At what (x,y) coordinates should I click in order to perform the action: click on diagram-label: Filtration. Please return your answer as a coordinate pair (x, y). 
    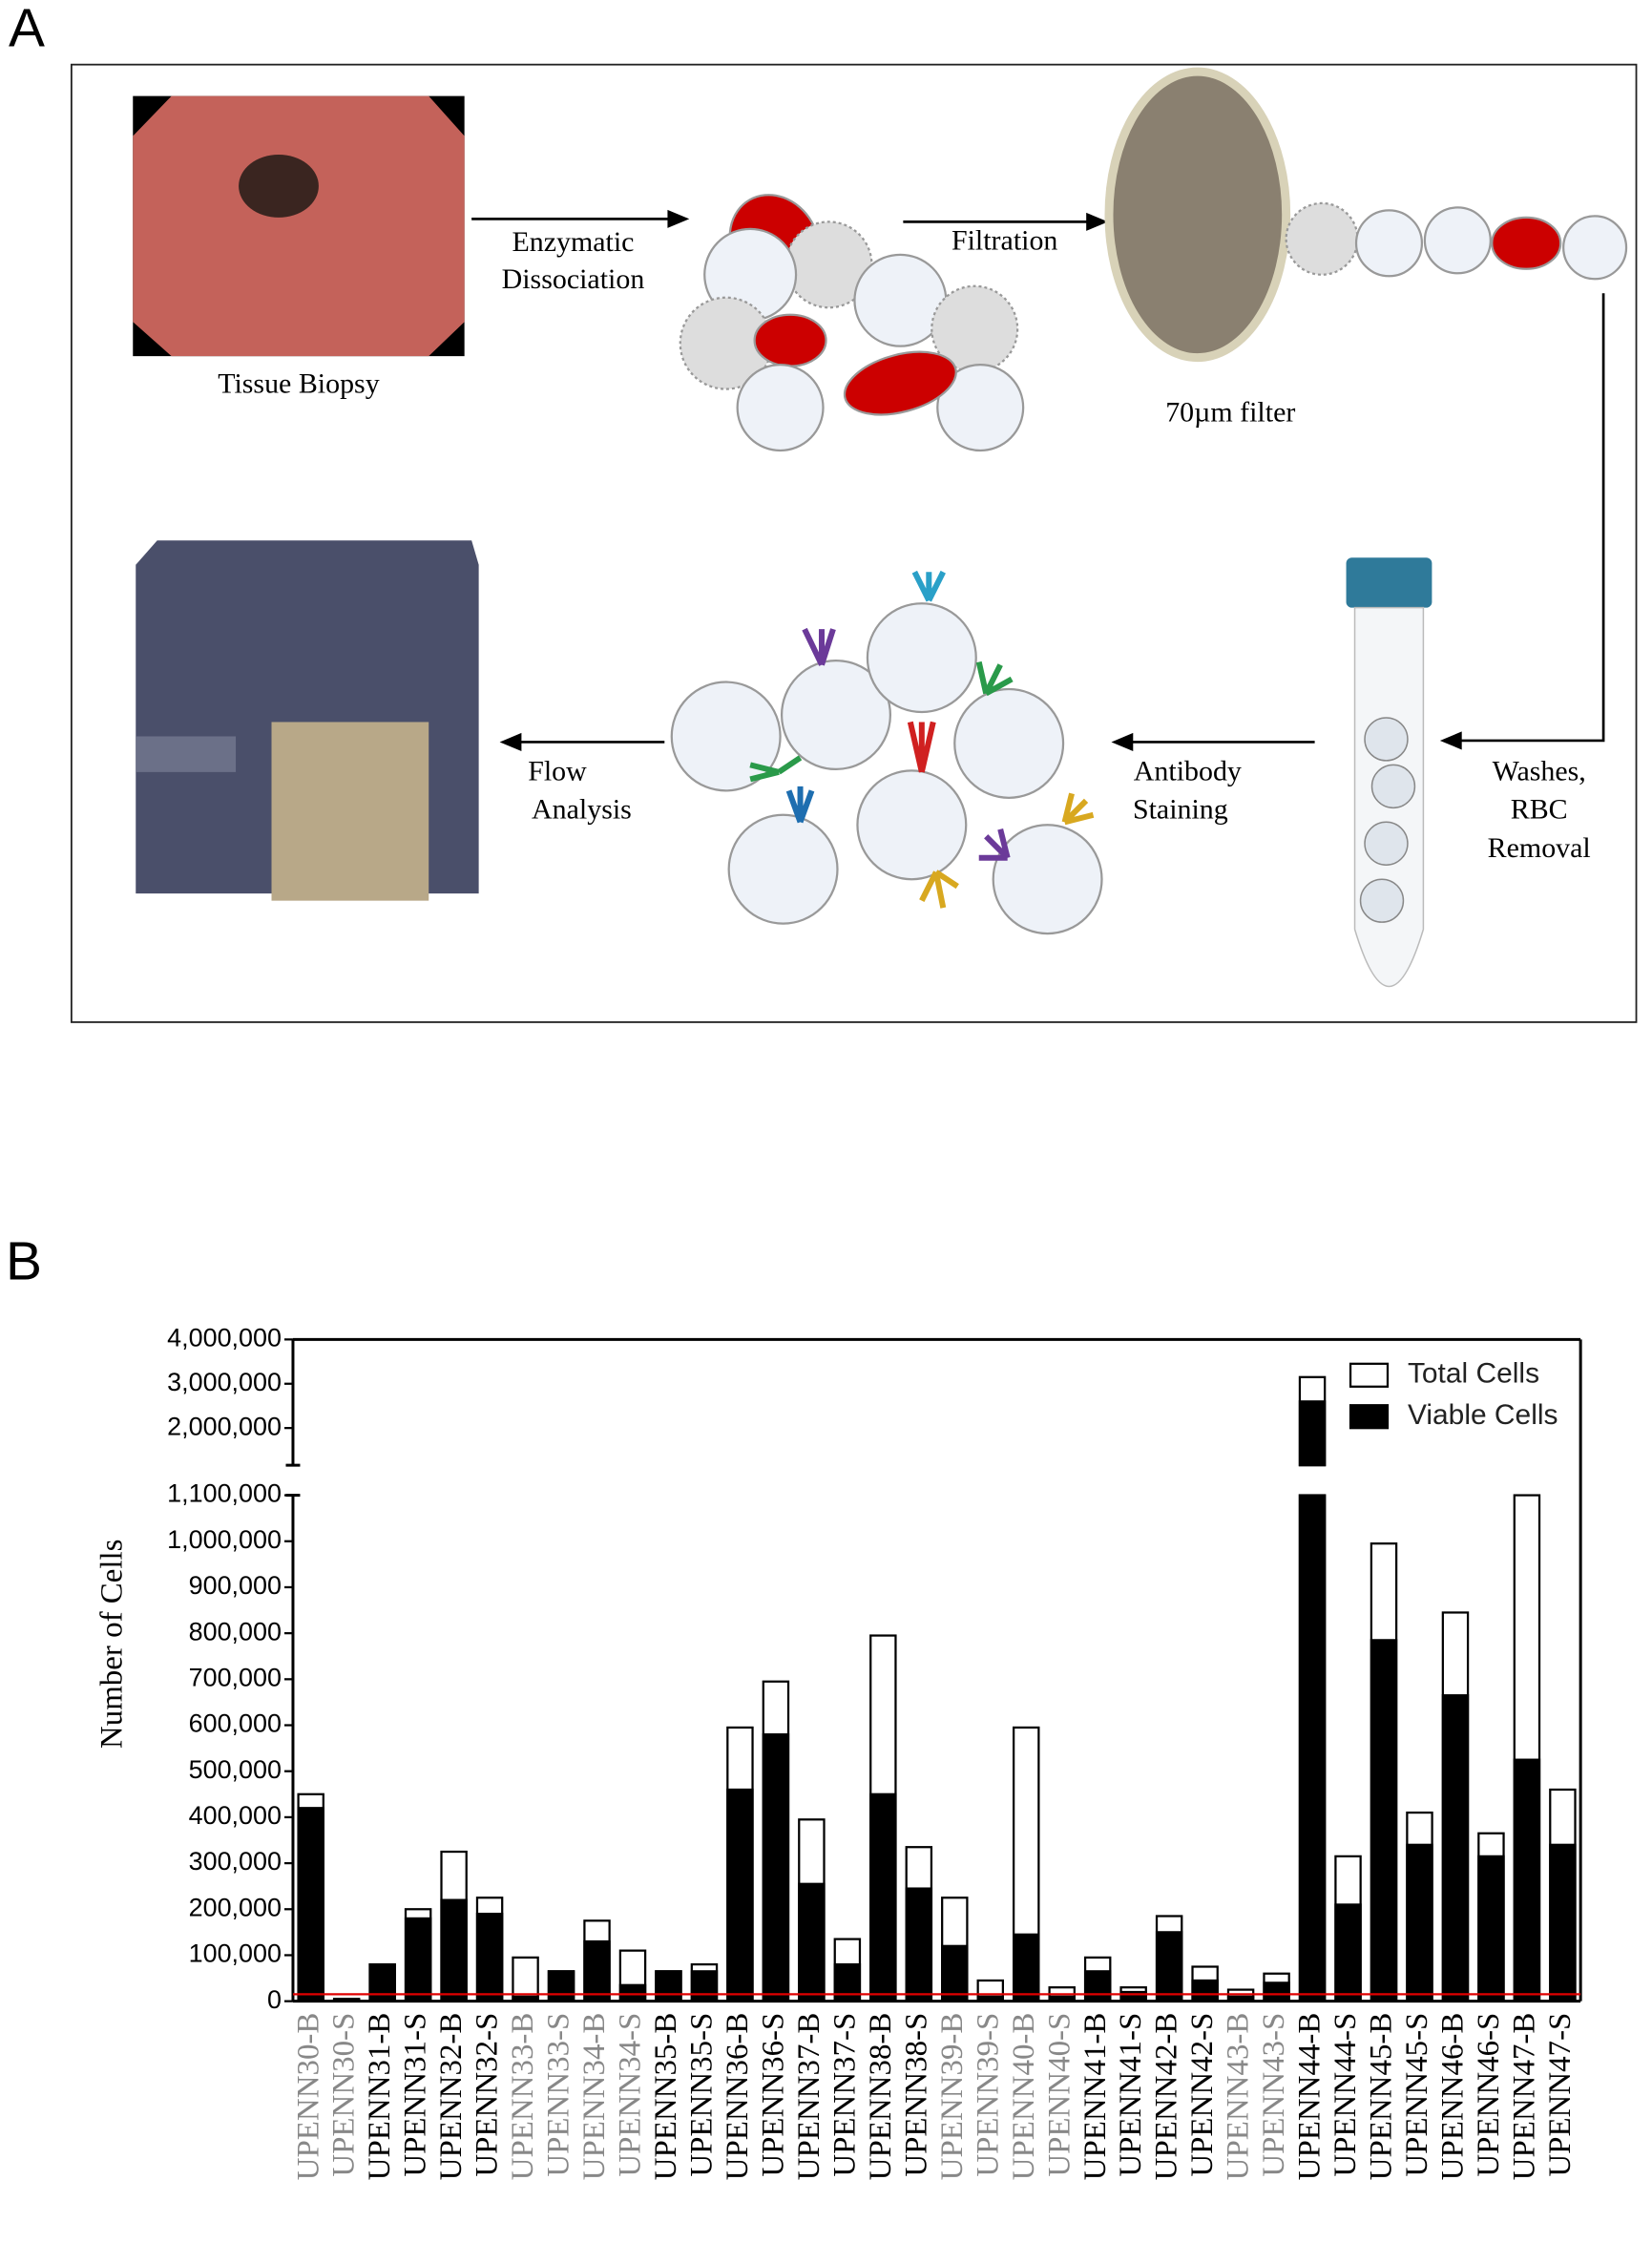
    Looking at the image, I should click on (1004, 241).